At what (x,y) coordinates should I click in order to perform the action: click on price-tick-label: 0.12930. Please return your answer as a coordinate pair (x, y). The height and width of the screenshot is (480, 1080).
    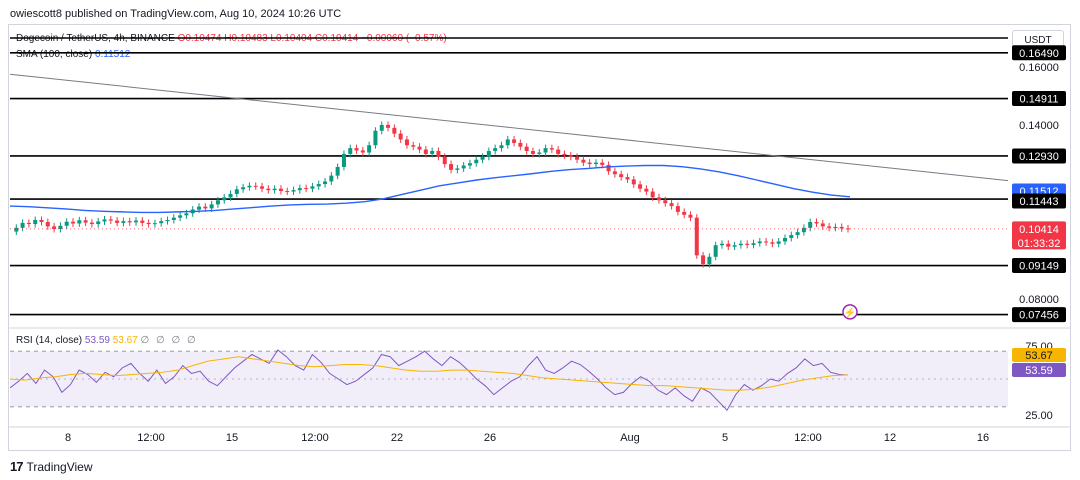
    Looking at the image, I should click on (1039, 157).